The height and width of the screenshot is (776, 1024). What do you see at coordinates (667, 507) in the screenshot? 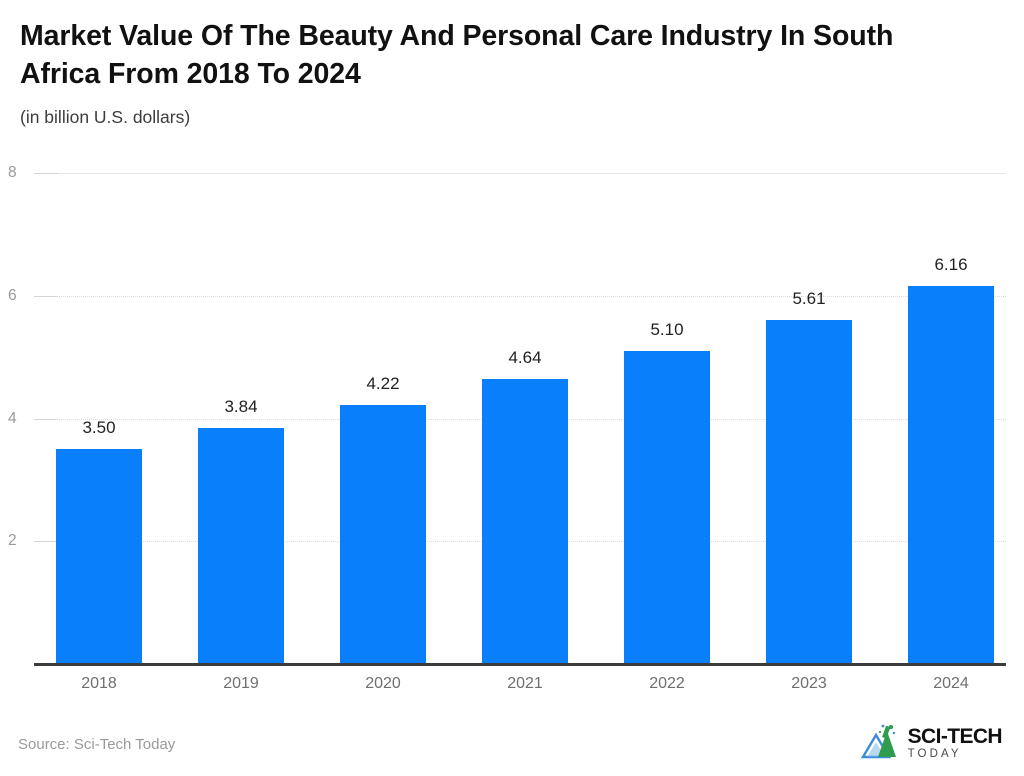
I see `bar-2022` at bounding box center [667, 507].